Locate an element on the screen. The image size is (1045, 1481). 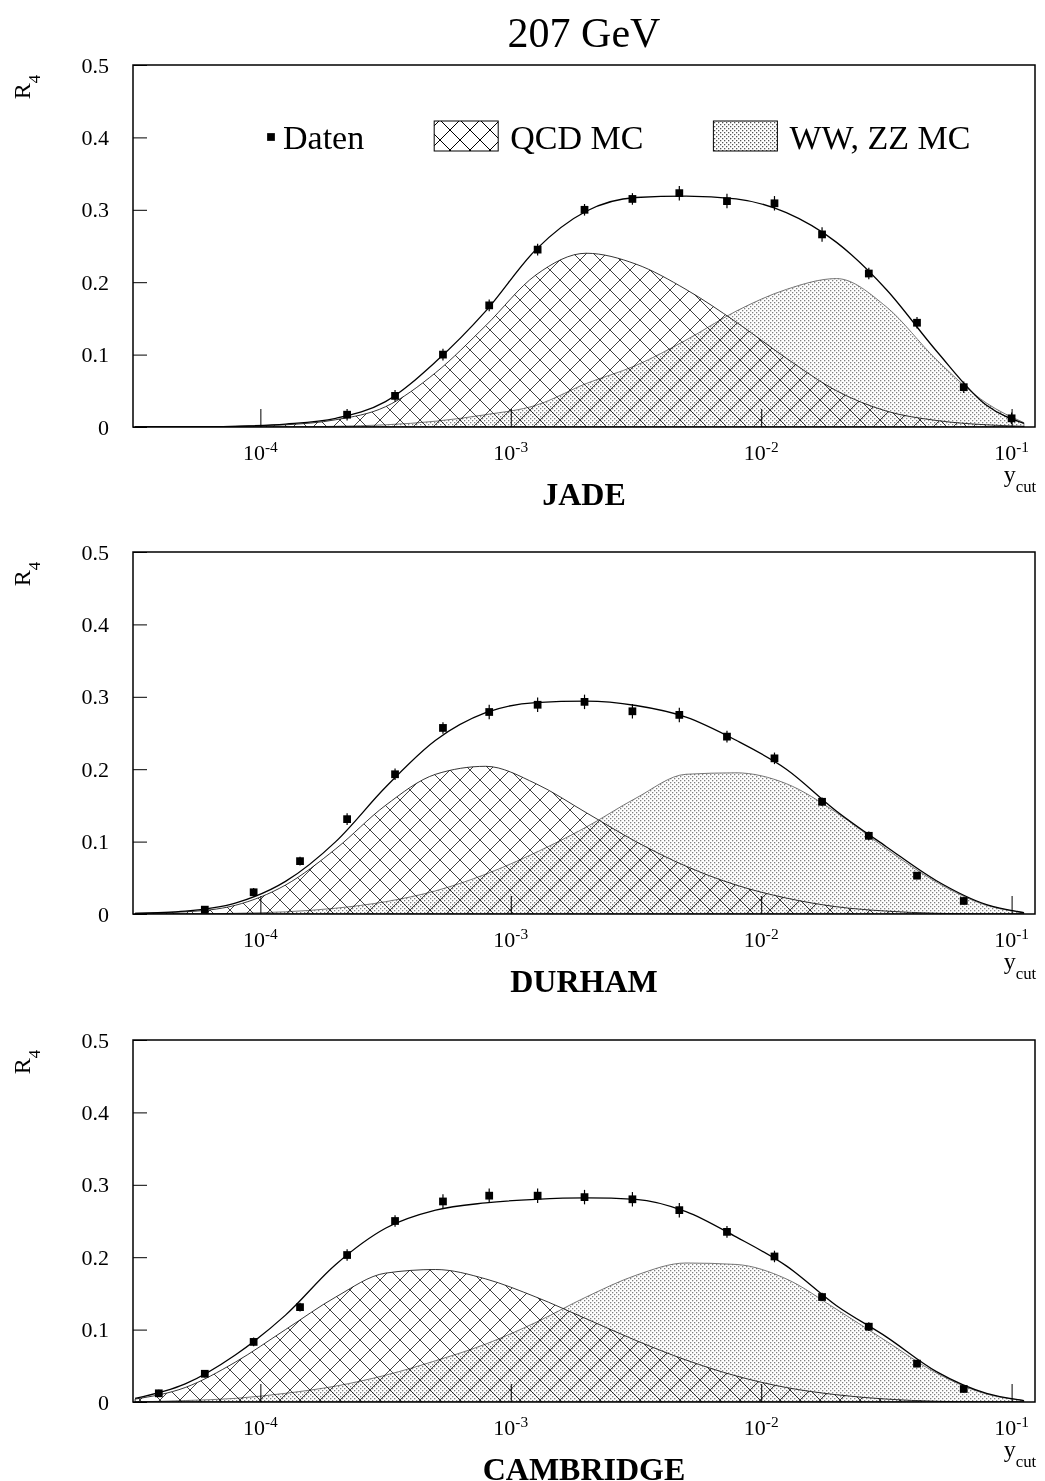
legend-label: WW, ZZ MC is located at coordinates (880, 137).